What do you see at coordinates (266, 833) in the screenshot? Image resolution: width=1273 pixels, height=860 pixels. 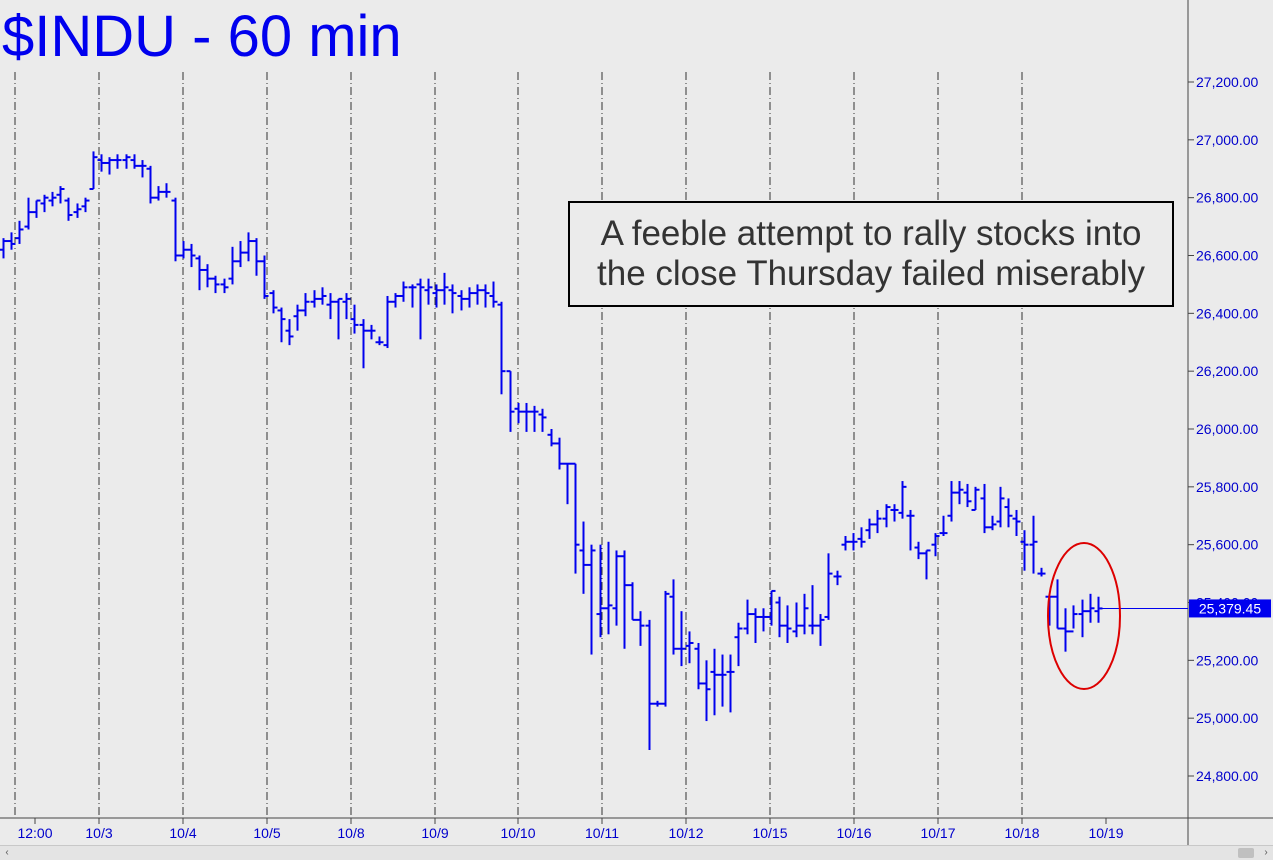 I see `x-tick-label: 10/5` at bounding box center [266, 833].